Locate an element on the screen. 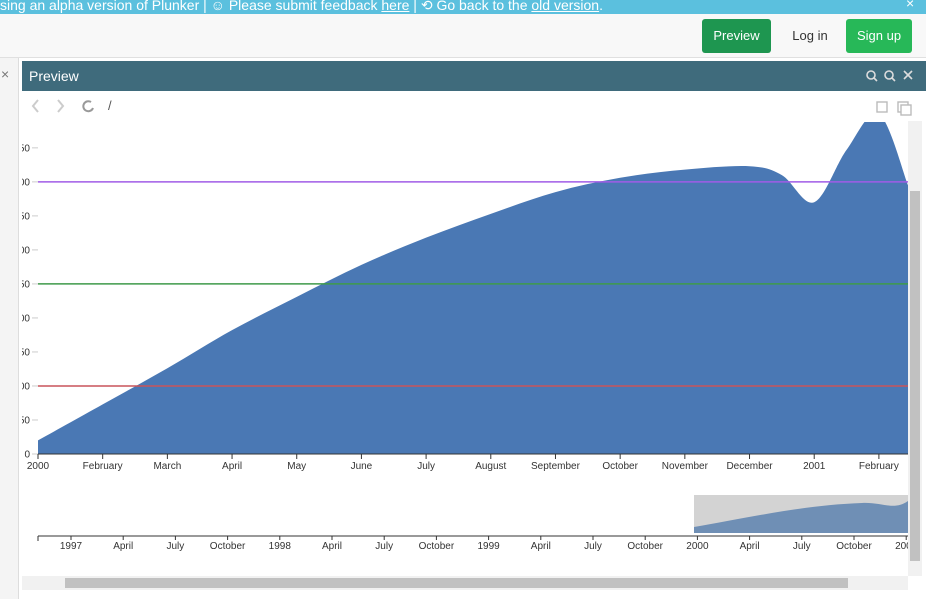 The width and height of the screenshot is (926, 599). close-icon: × is located at coordinates (910, 5).